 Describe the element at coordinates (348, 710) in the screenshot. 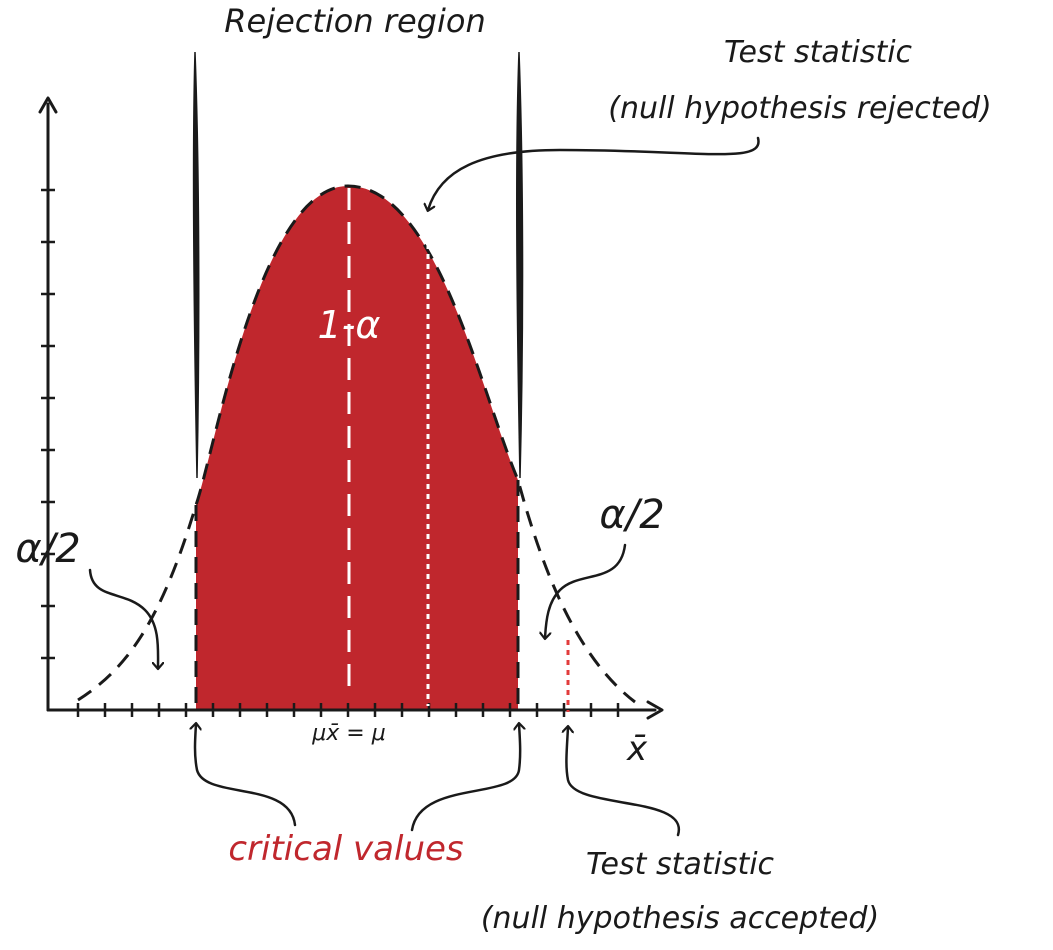

I see `x-axis-ticks` at that location.